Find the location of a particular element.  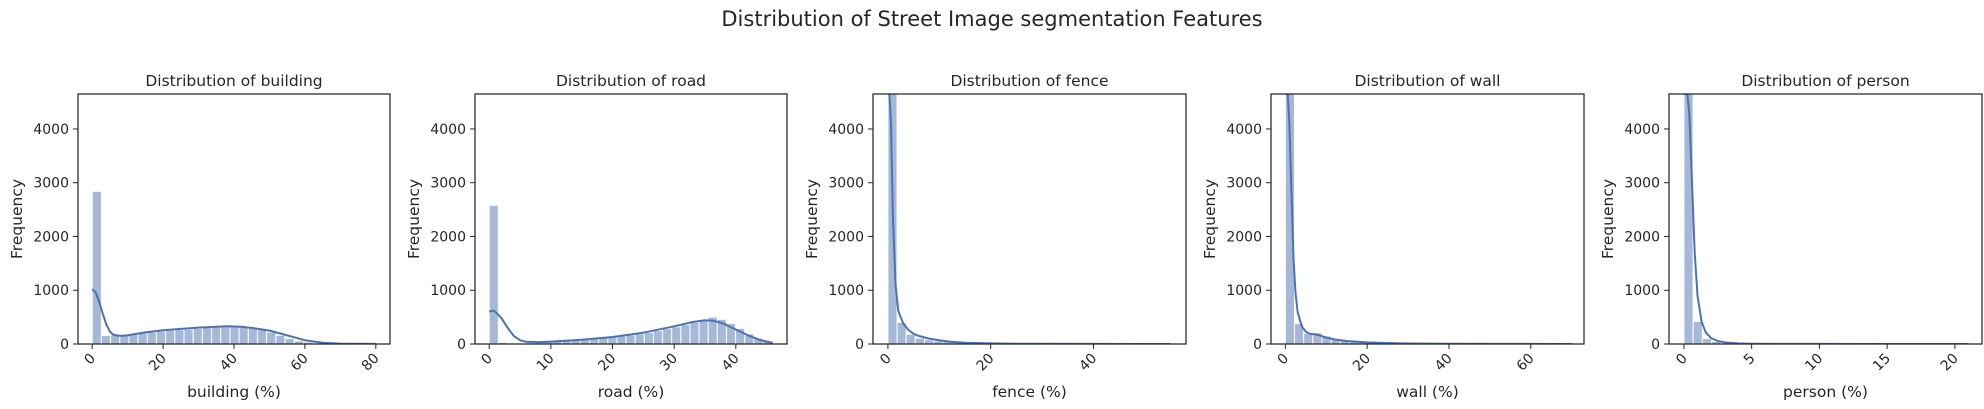

subplot-title: Distribution of road is located at coordinates (631, 81).